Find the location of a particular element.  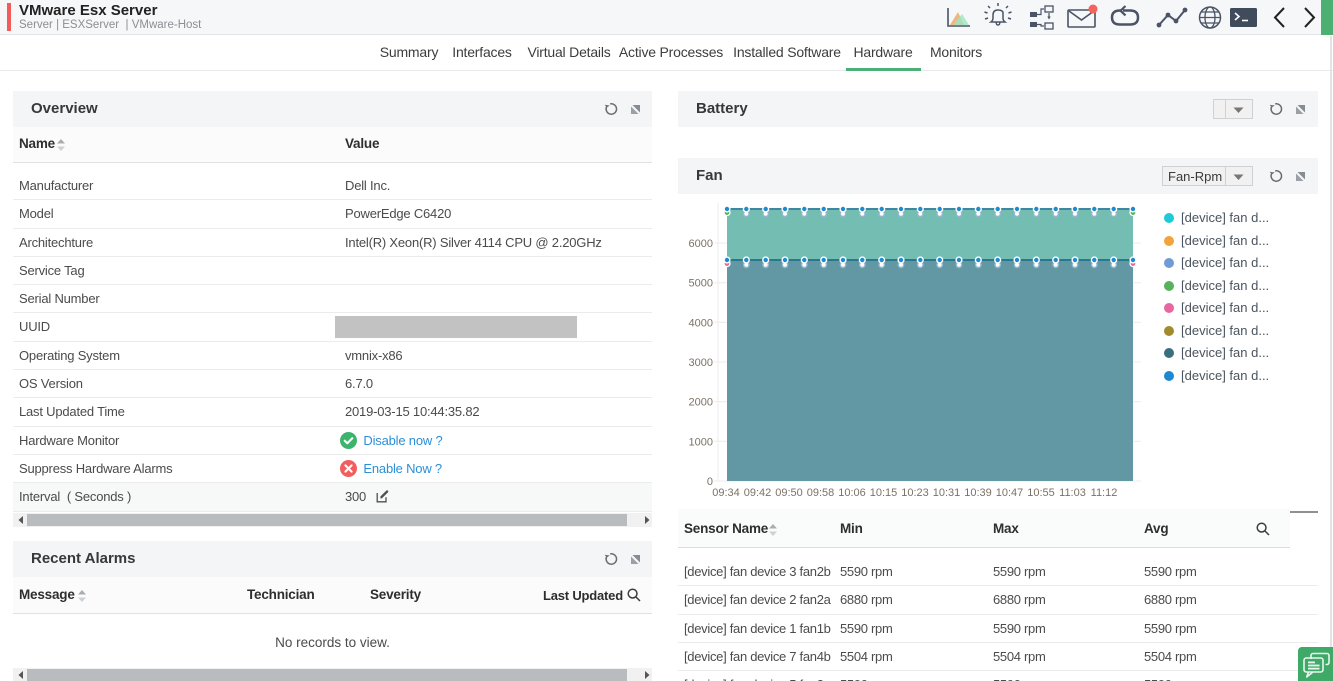

svg-text: 4000 is located at coordinates (701, 323).